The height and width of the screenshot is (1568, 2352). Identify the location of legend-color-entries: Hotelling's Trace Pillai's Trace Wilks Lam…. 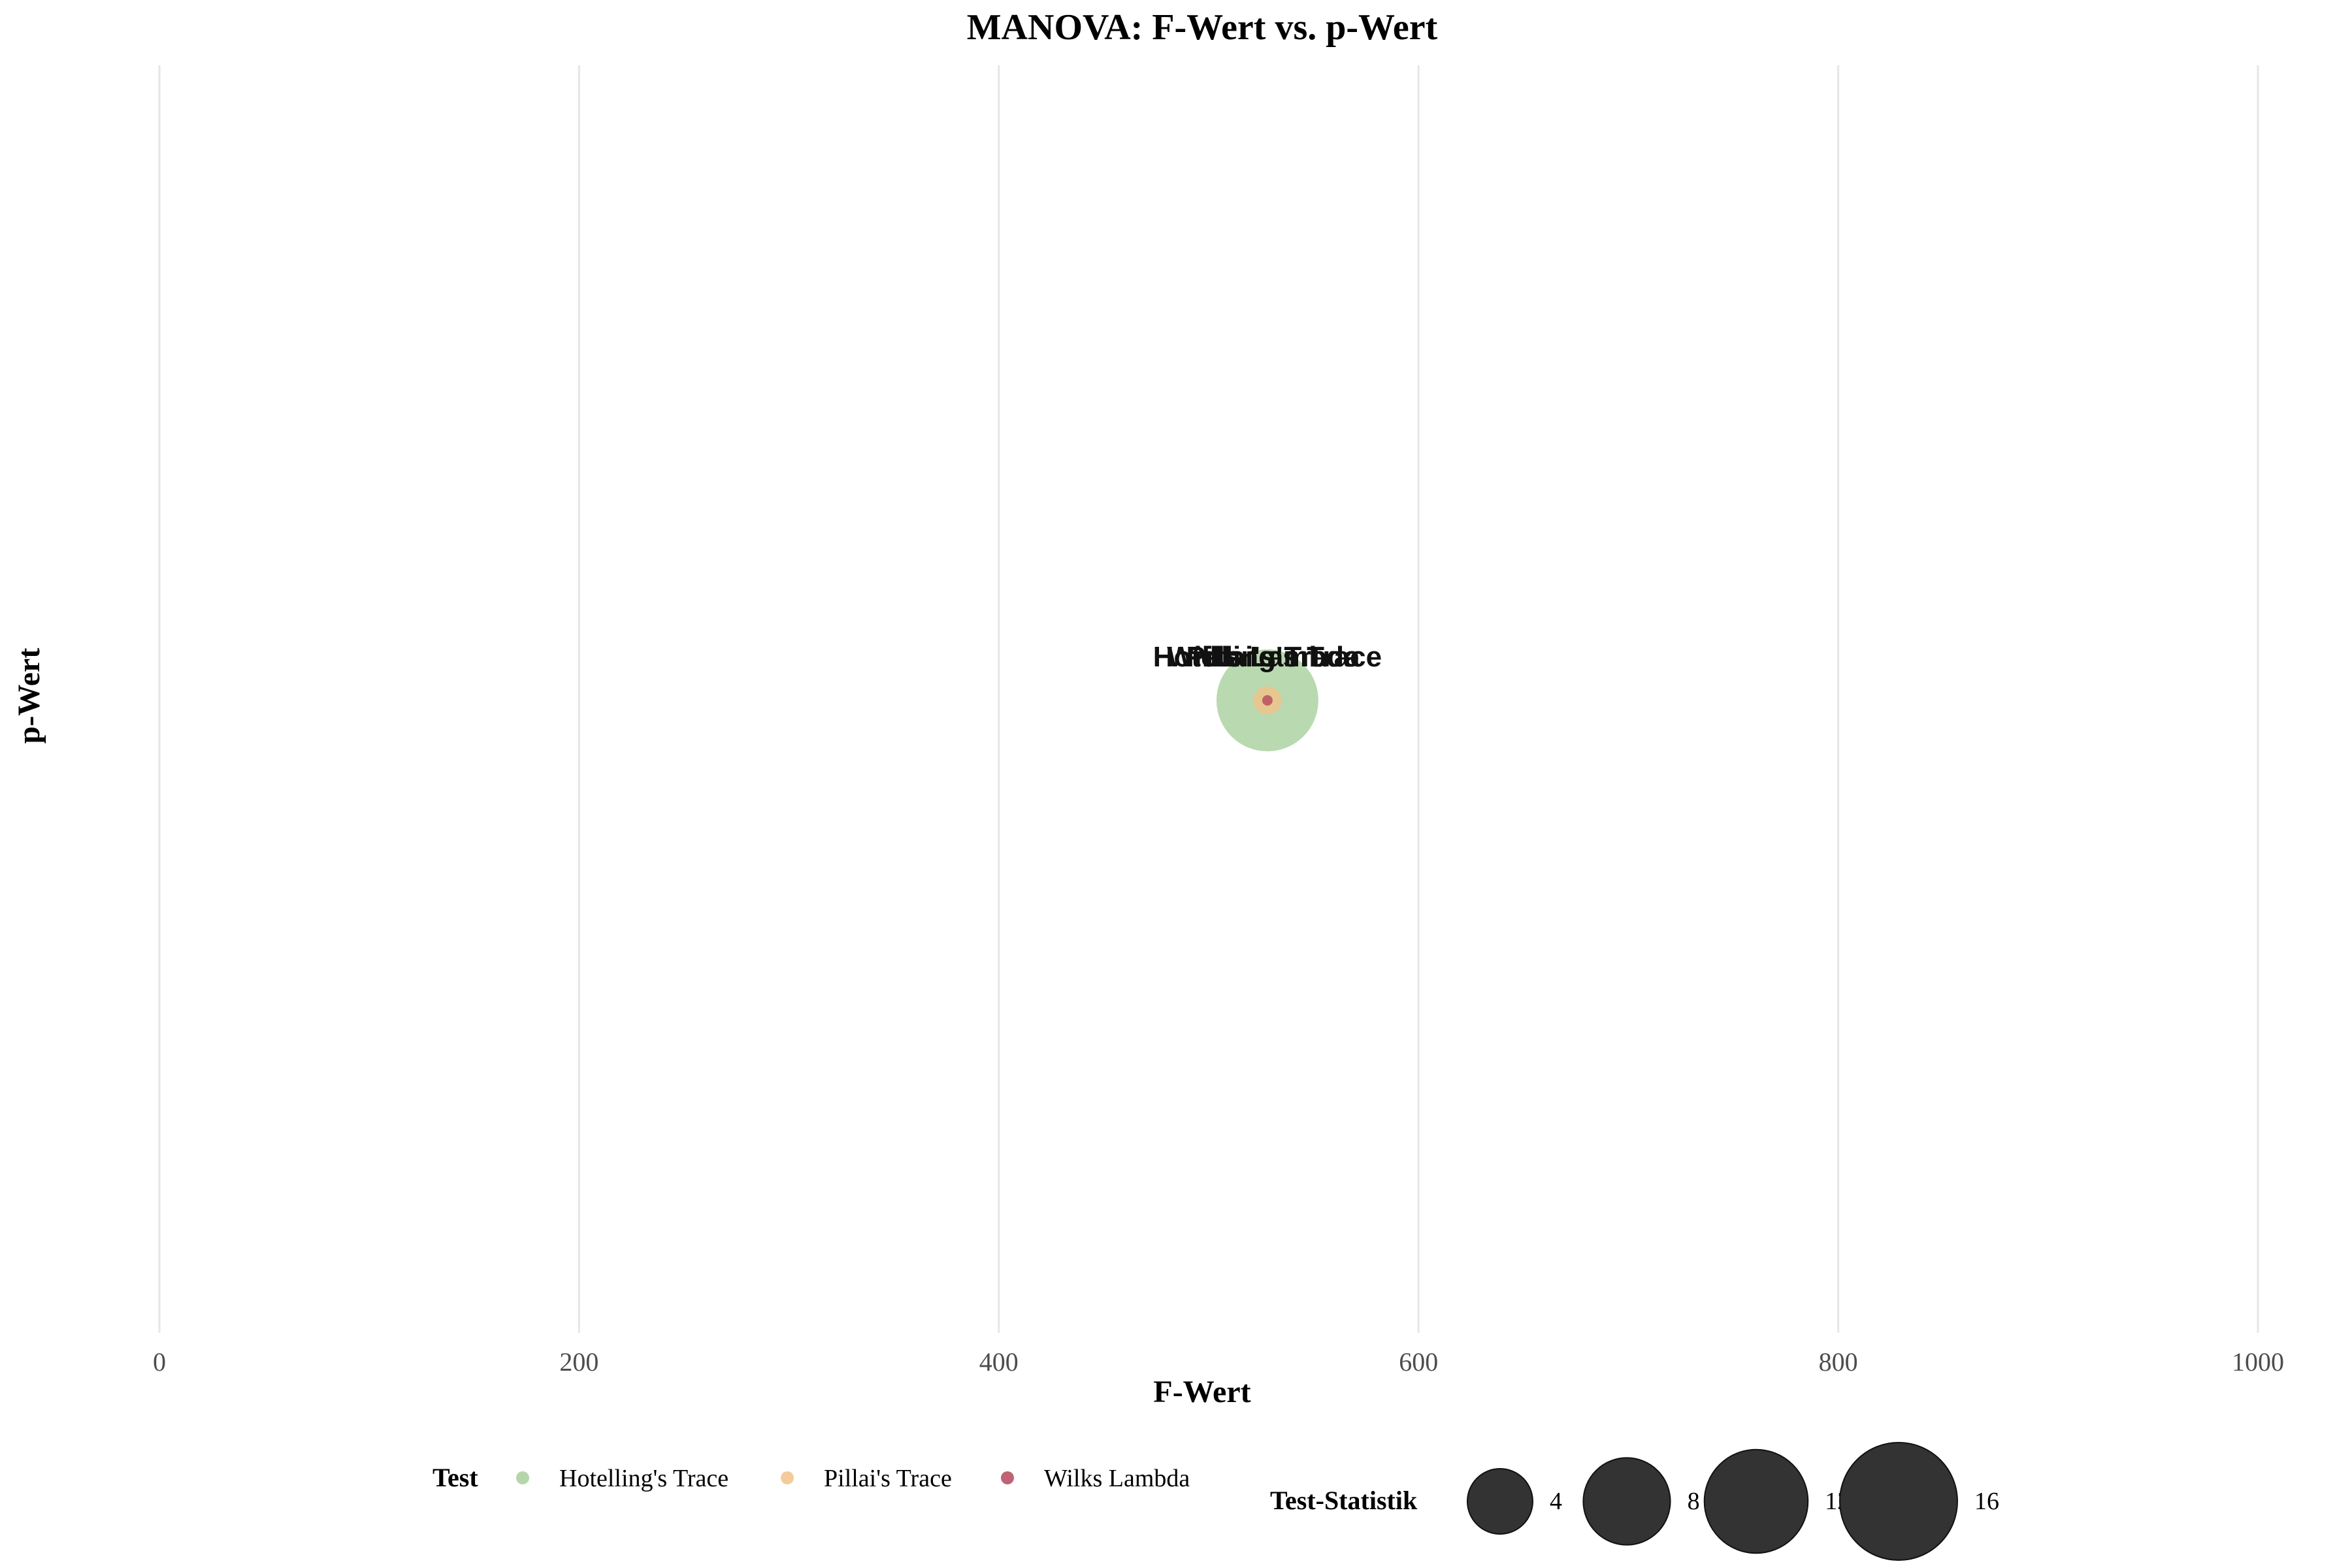
(853, 1478).